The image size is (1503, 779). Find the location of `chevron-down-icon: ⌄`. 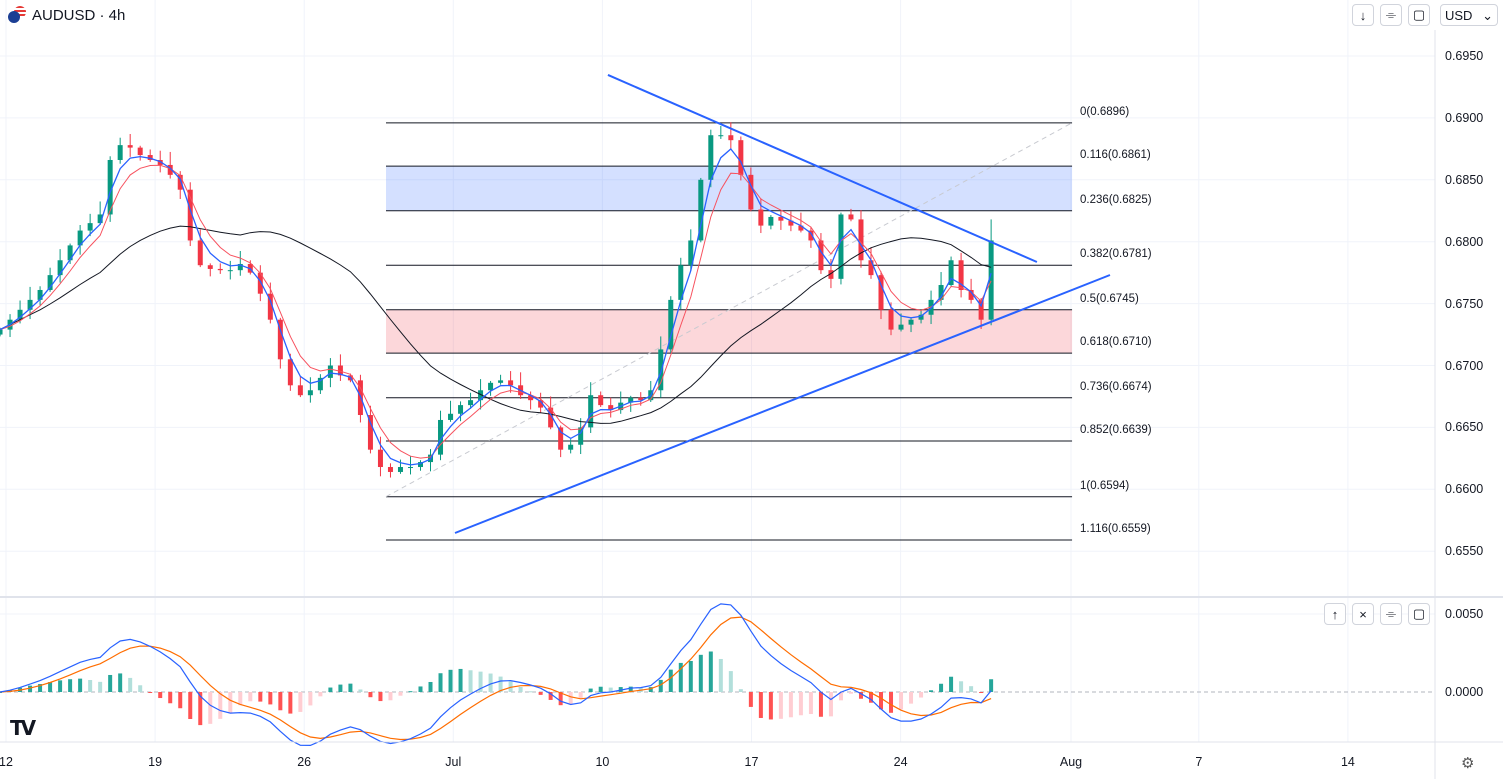

chevron-down-icon: ⌄ is located at coordinates (1487, 15).